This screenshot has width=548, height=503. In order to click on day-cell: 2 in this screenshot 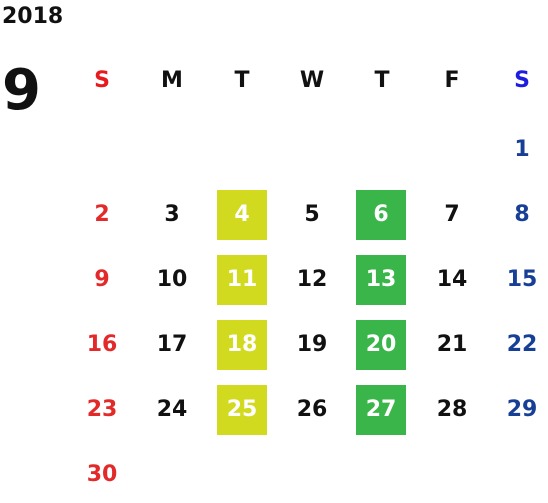, I will do `click(102, 214)`.